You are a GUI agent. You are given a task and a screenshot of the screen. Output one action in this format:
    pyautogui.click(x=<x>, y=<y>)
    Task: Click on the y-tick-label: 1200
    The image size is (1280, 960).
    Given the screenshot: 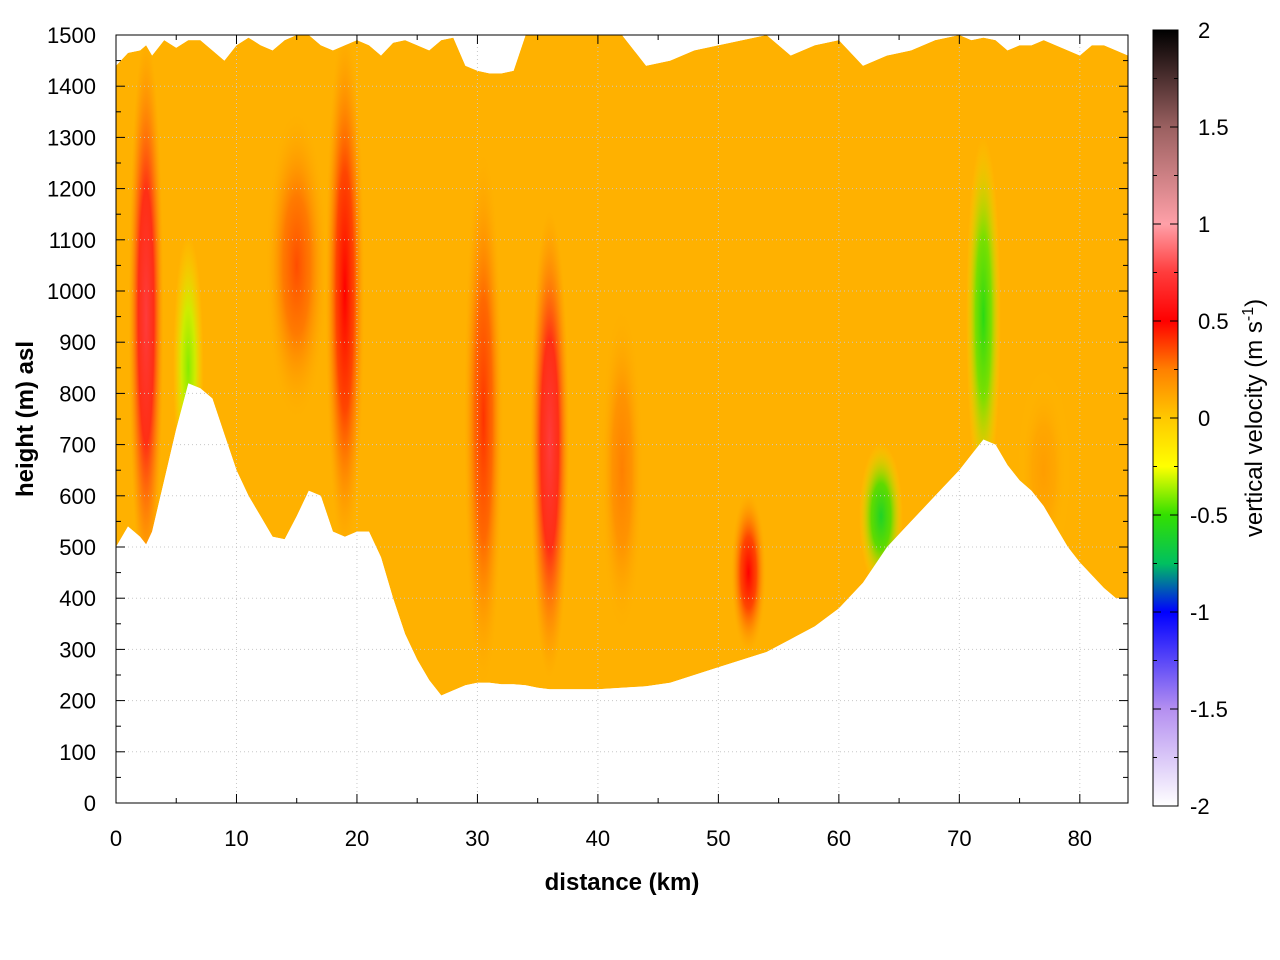 What is the action you would take?
    pyautogui.click(x=71, y=189)
    